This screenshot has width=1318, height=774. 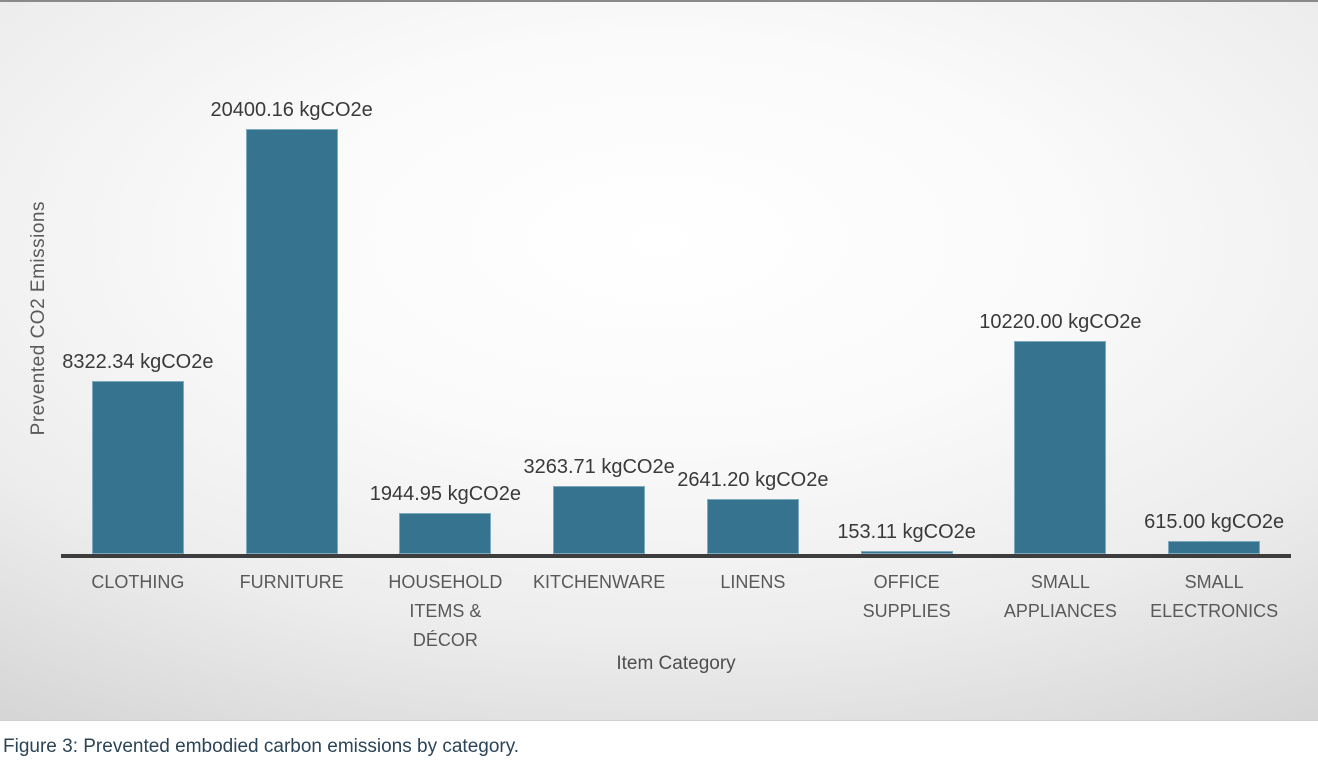 I want to click on x-axis-title: Item Category, so click(x=676, y=663).